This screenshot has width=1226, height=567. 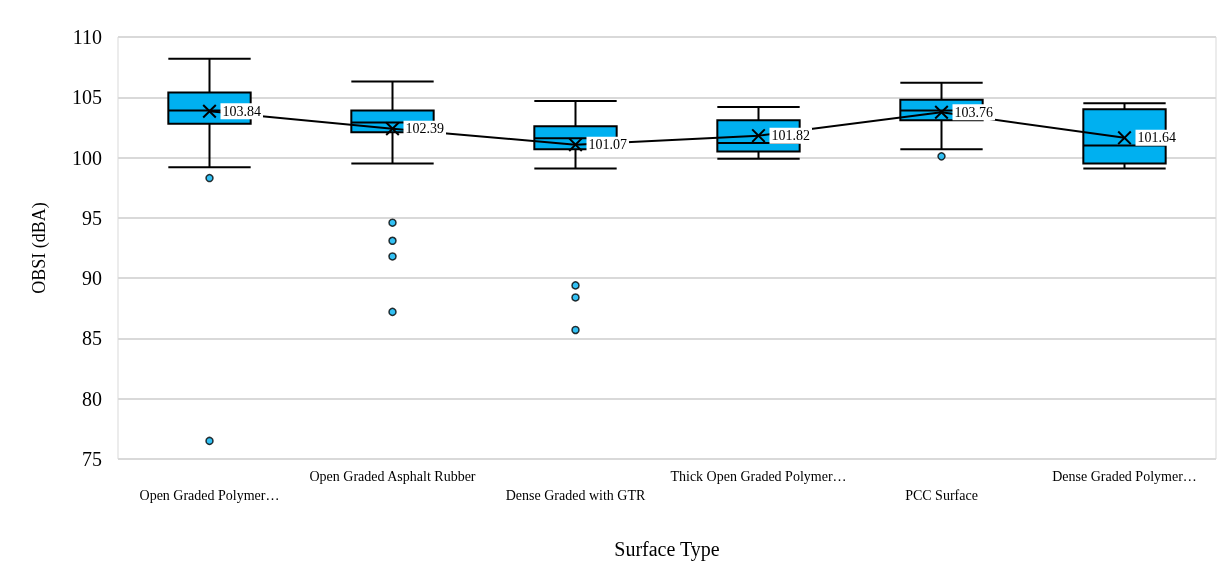 What do you see at coordinates (607, 145) in the screenshot?
I see `data-label: 101.07` at bounding box center [607, 145].